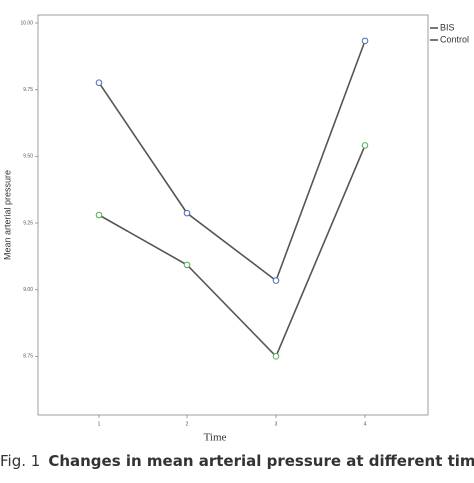 Image resolution: width=474 pixels, height=483 pixels. Describe the element at coordinates (187, 424) in the screenshot. I see `x-tick-label: 2` at that location.